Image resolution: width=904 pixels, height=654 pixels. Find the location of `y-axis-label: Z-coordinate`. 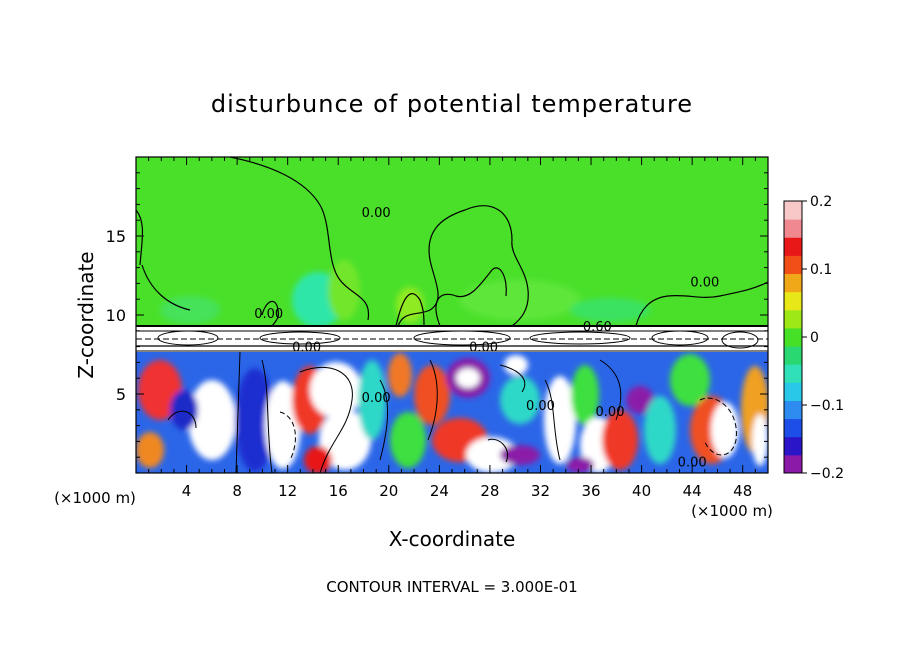

y-axis-label: Z-coordinate is located at coordinates (86, 314).